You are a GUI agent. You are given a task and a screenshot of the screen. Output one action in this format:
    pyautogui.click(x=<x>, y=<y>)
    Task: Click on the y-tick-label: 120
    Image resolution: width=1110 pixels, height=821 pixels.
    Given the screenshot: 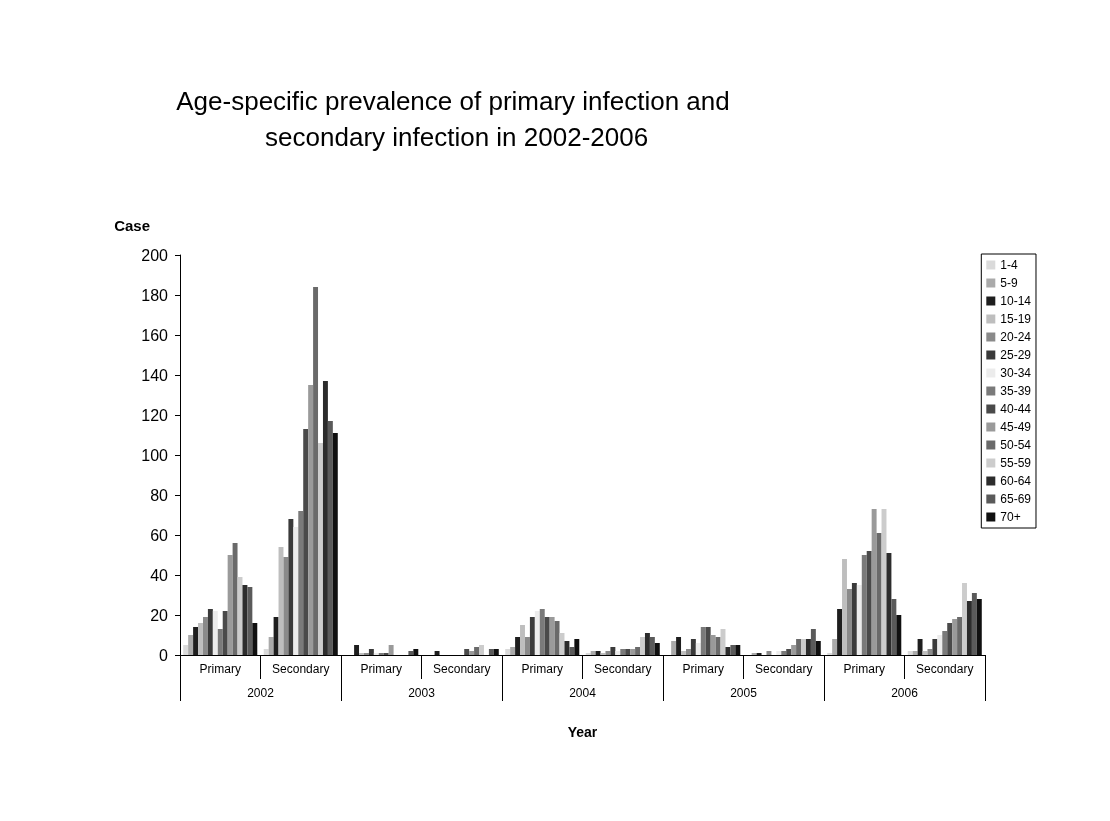 What is the action you would take?
    pyautogui.click(x=155, y=415)
    